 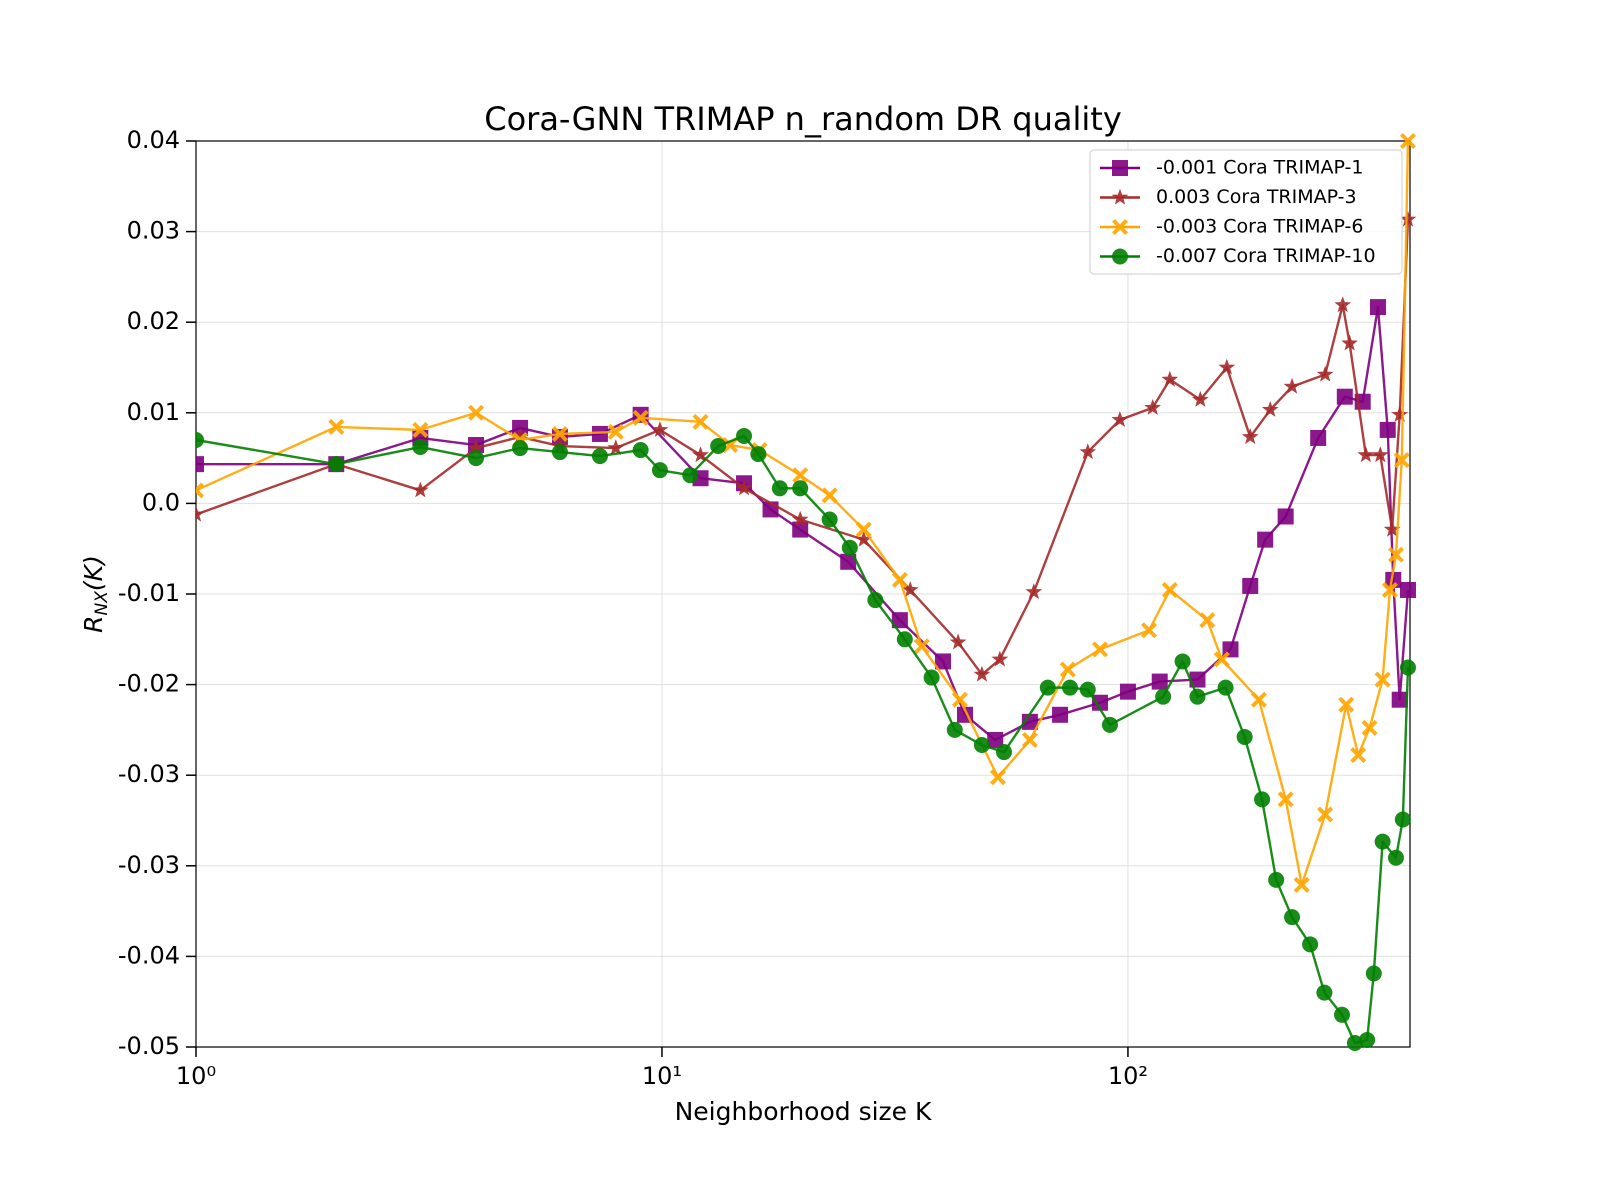 I want to click on y-label-sub: NX, so click(x=102, y=603).